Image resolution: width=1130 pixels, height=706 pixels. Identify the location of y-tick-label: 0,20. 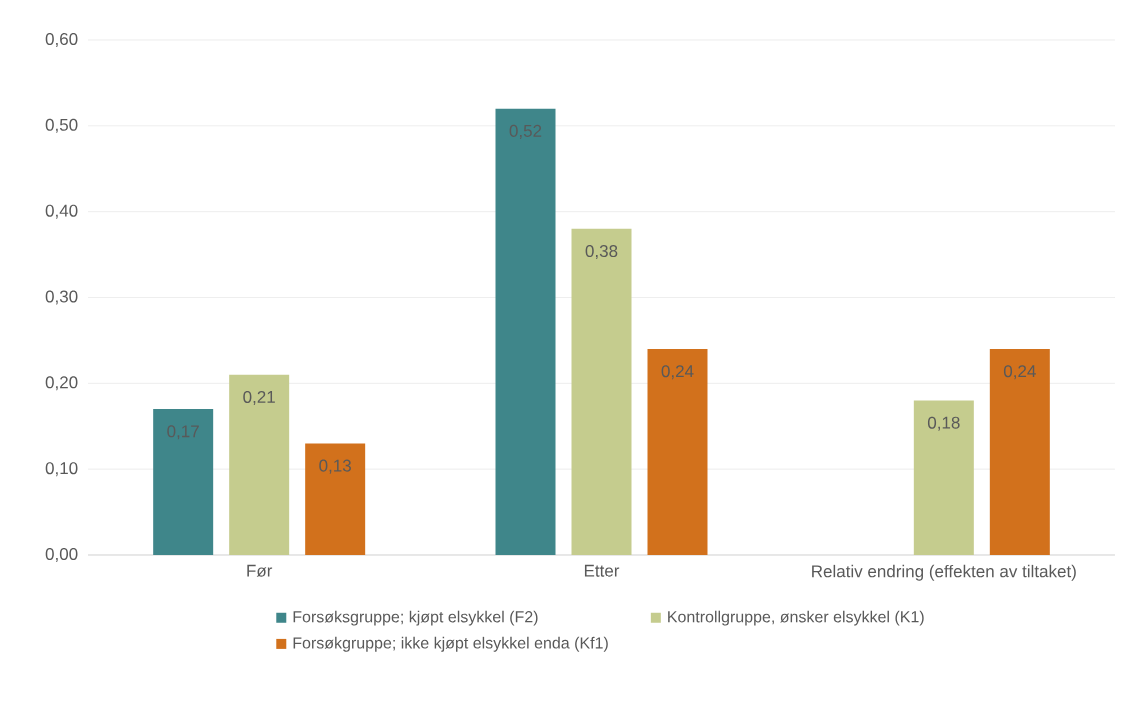
(61, 383).